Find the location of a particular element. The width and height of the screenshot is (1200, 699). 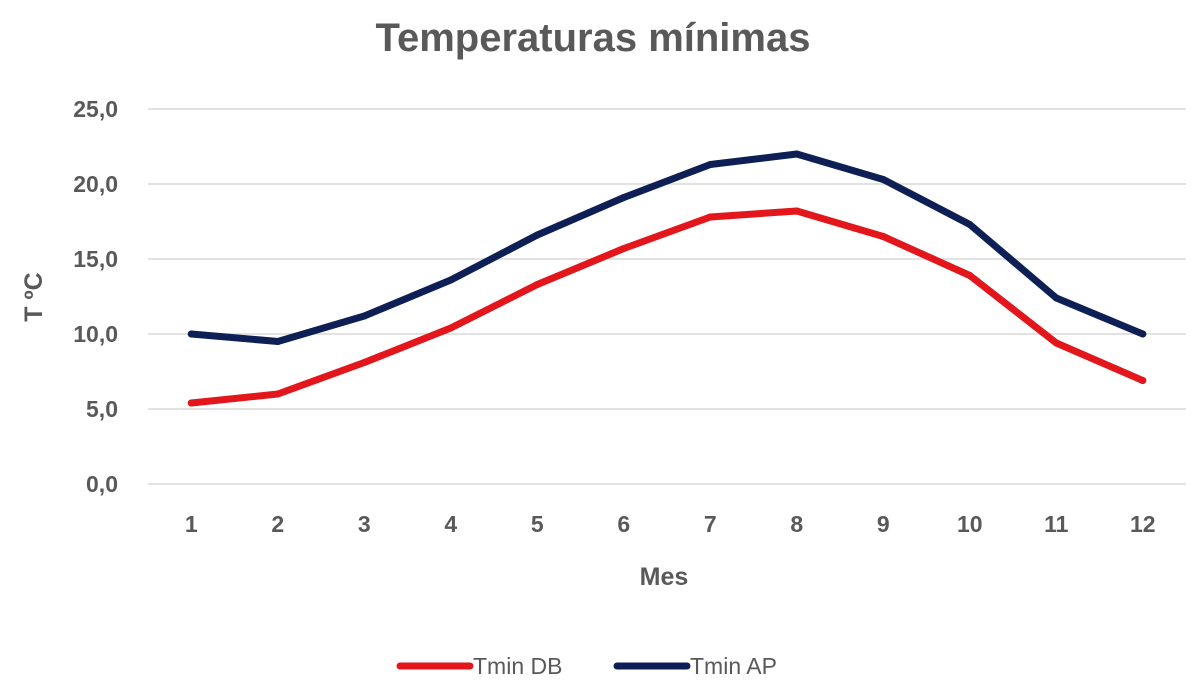

legend-label: Tmin AP is located at coordinates (733, 666).